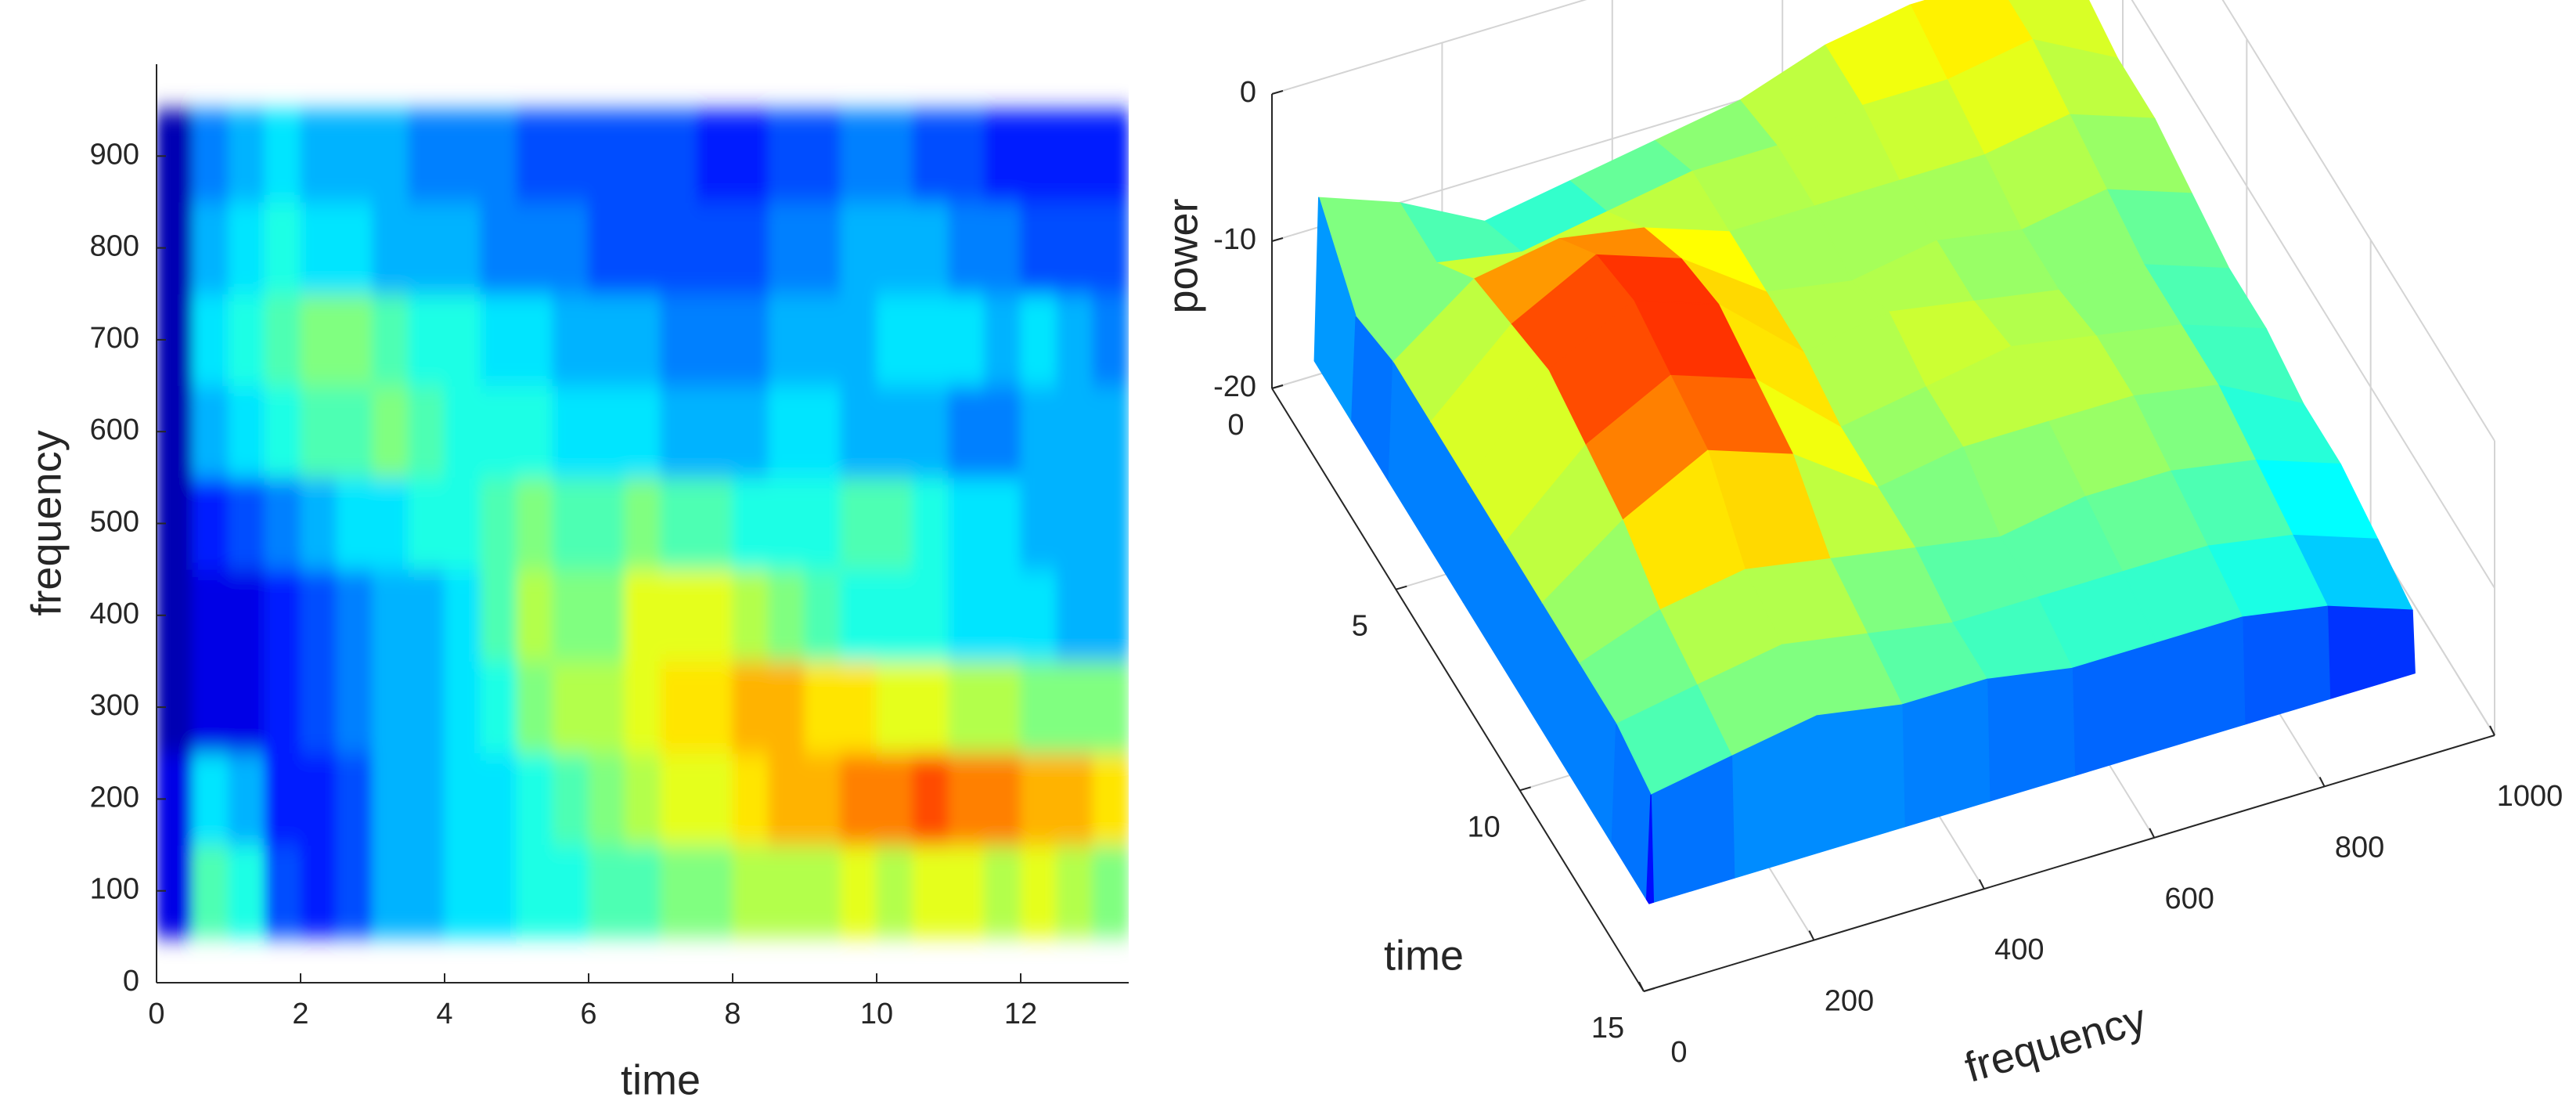  Describe the element at coordinates (156, 1014) in the screenshot. I see `x-tick-label: 0` at that location.